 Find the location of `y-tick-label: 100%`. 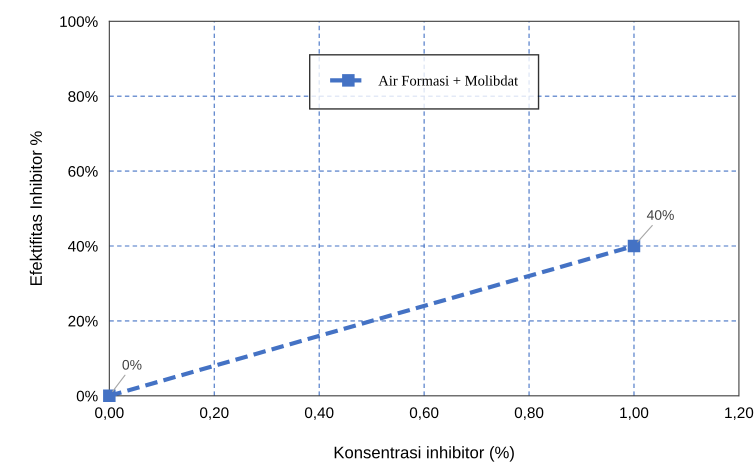

y-tick-label: 100% is located at coordinates (79, 22).